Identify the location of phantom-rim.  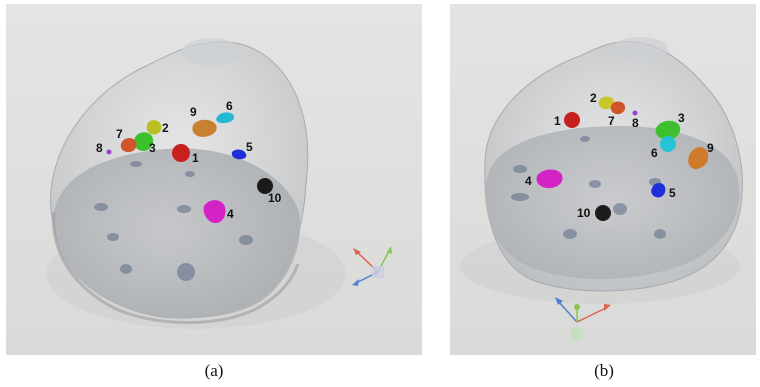
(176, 267).